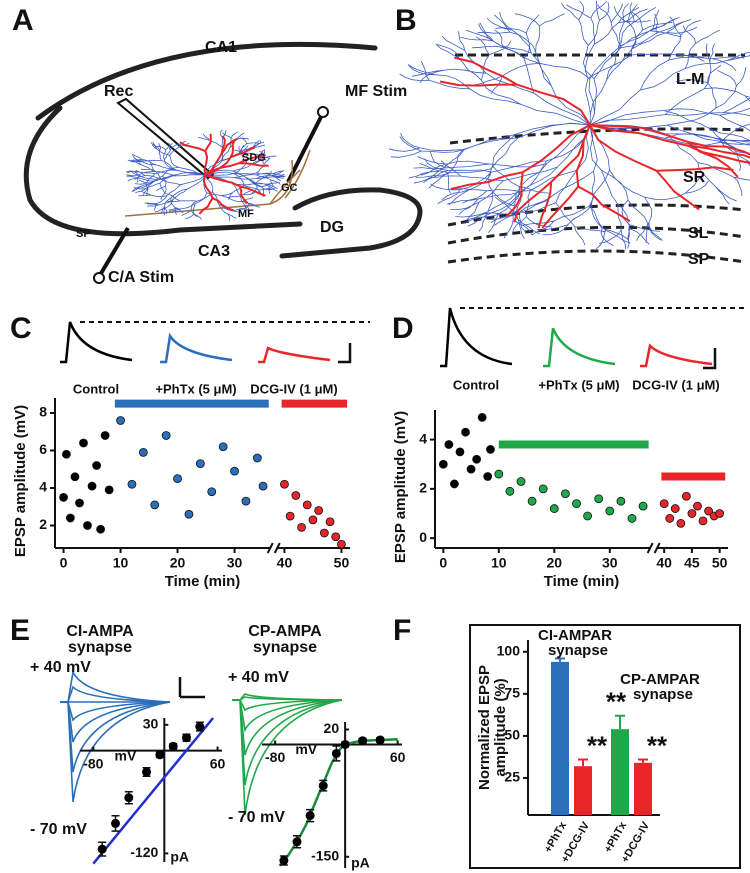 This screenshot has height=873, width=750. I want to click on dendrites, so click(569, 125).